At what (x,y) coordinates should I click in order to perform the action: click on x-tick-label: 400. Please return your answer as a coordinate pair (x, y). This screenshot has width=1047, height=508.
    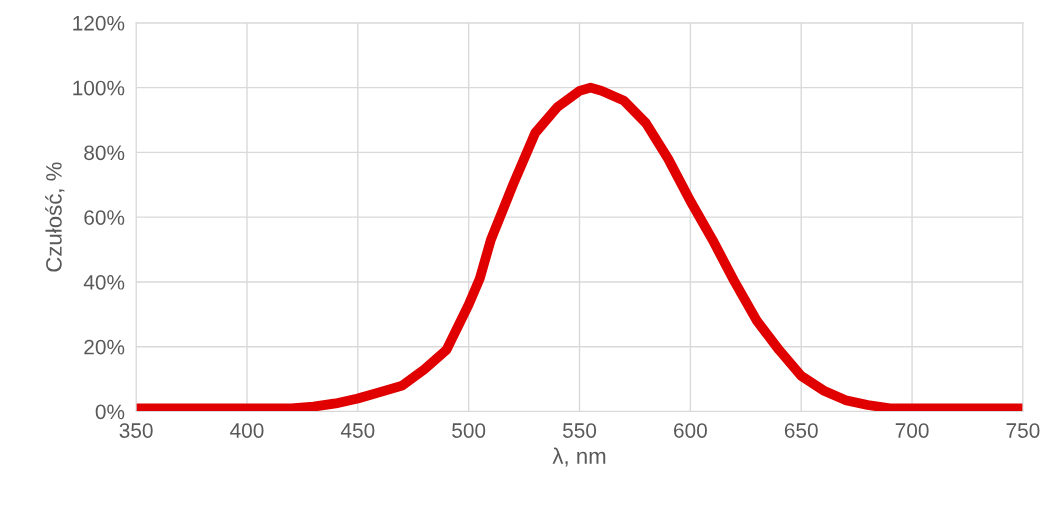
    Looking at the image, I should click on (247, 430).